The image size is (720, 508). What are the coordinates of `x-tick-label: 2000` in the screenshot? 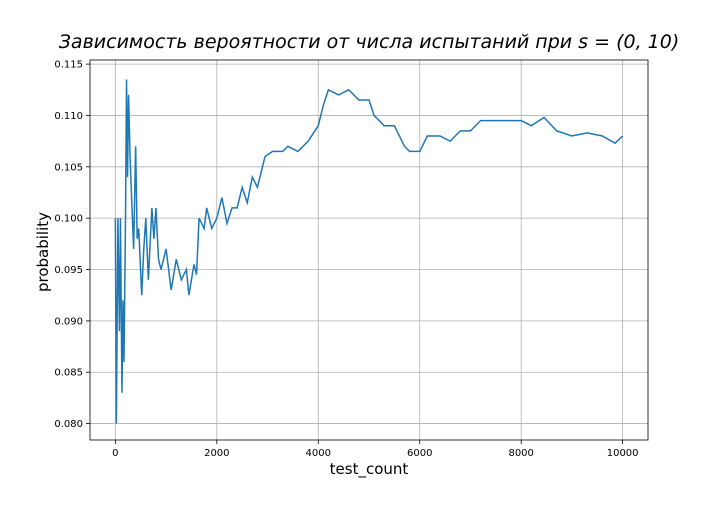 It's located at (216, 453).